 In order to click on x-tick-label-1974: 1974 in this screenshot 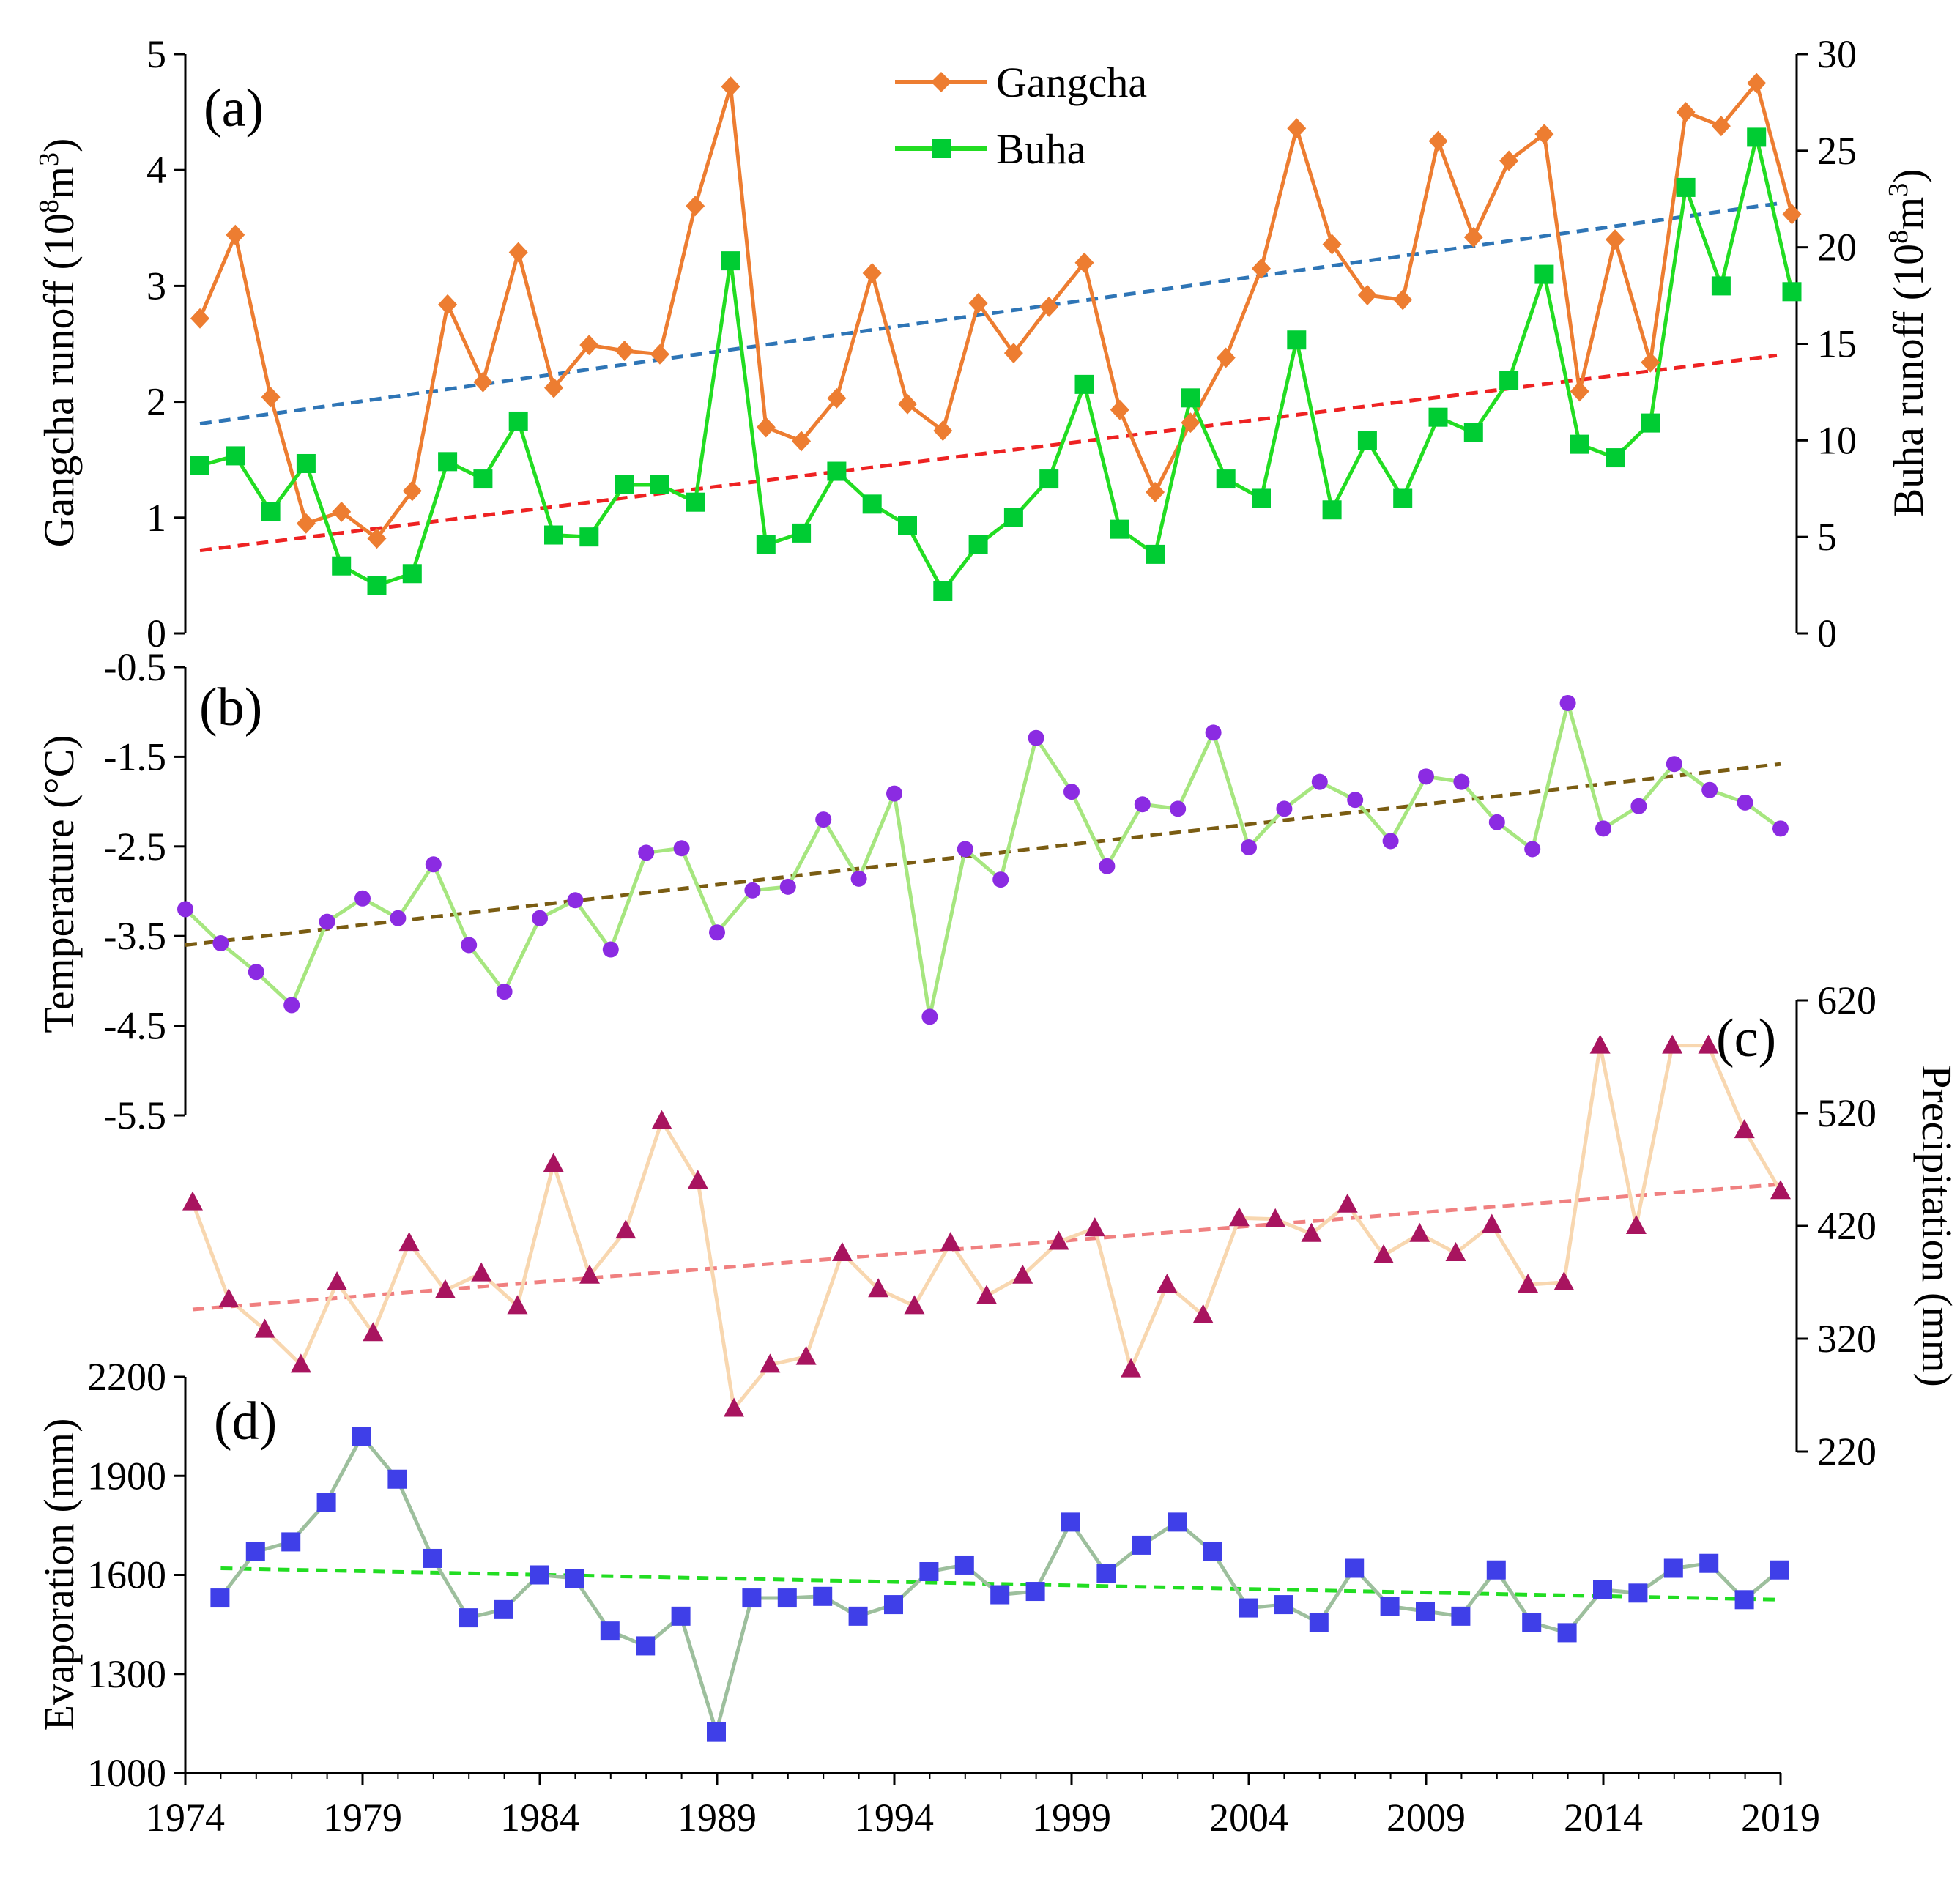, I will do `click(185, 1818)`.